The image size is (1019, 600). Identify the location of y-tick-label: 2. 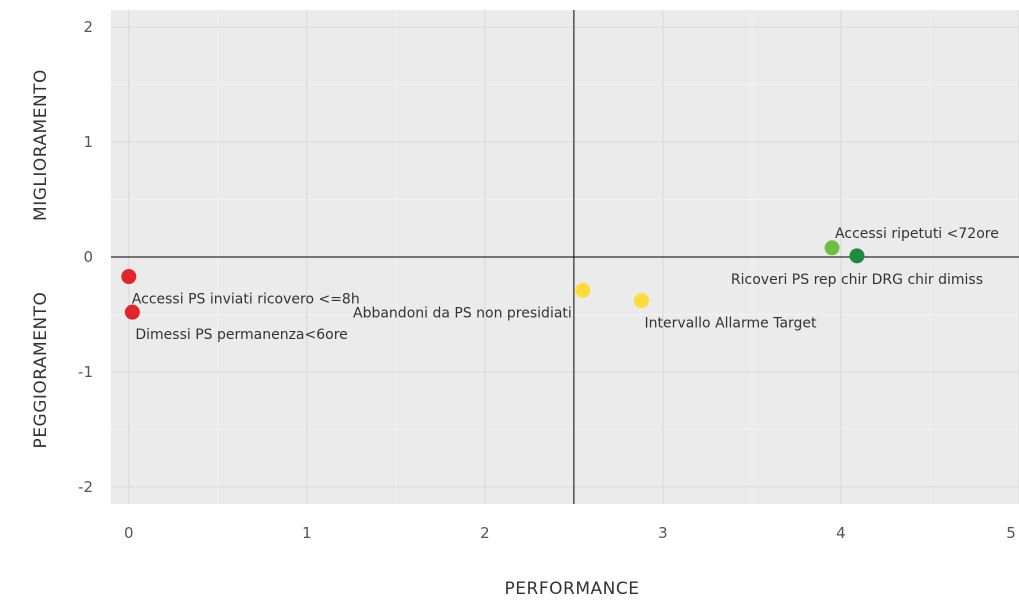
(88, 27).